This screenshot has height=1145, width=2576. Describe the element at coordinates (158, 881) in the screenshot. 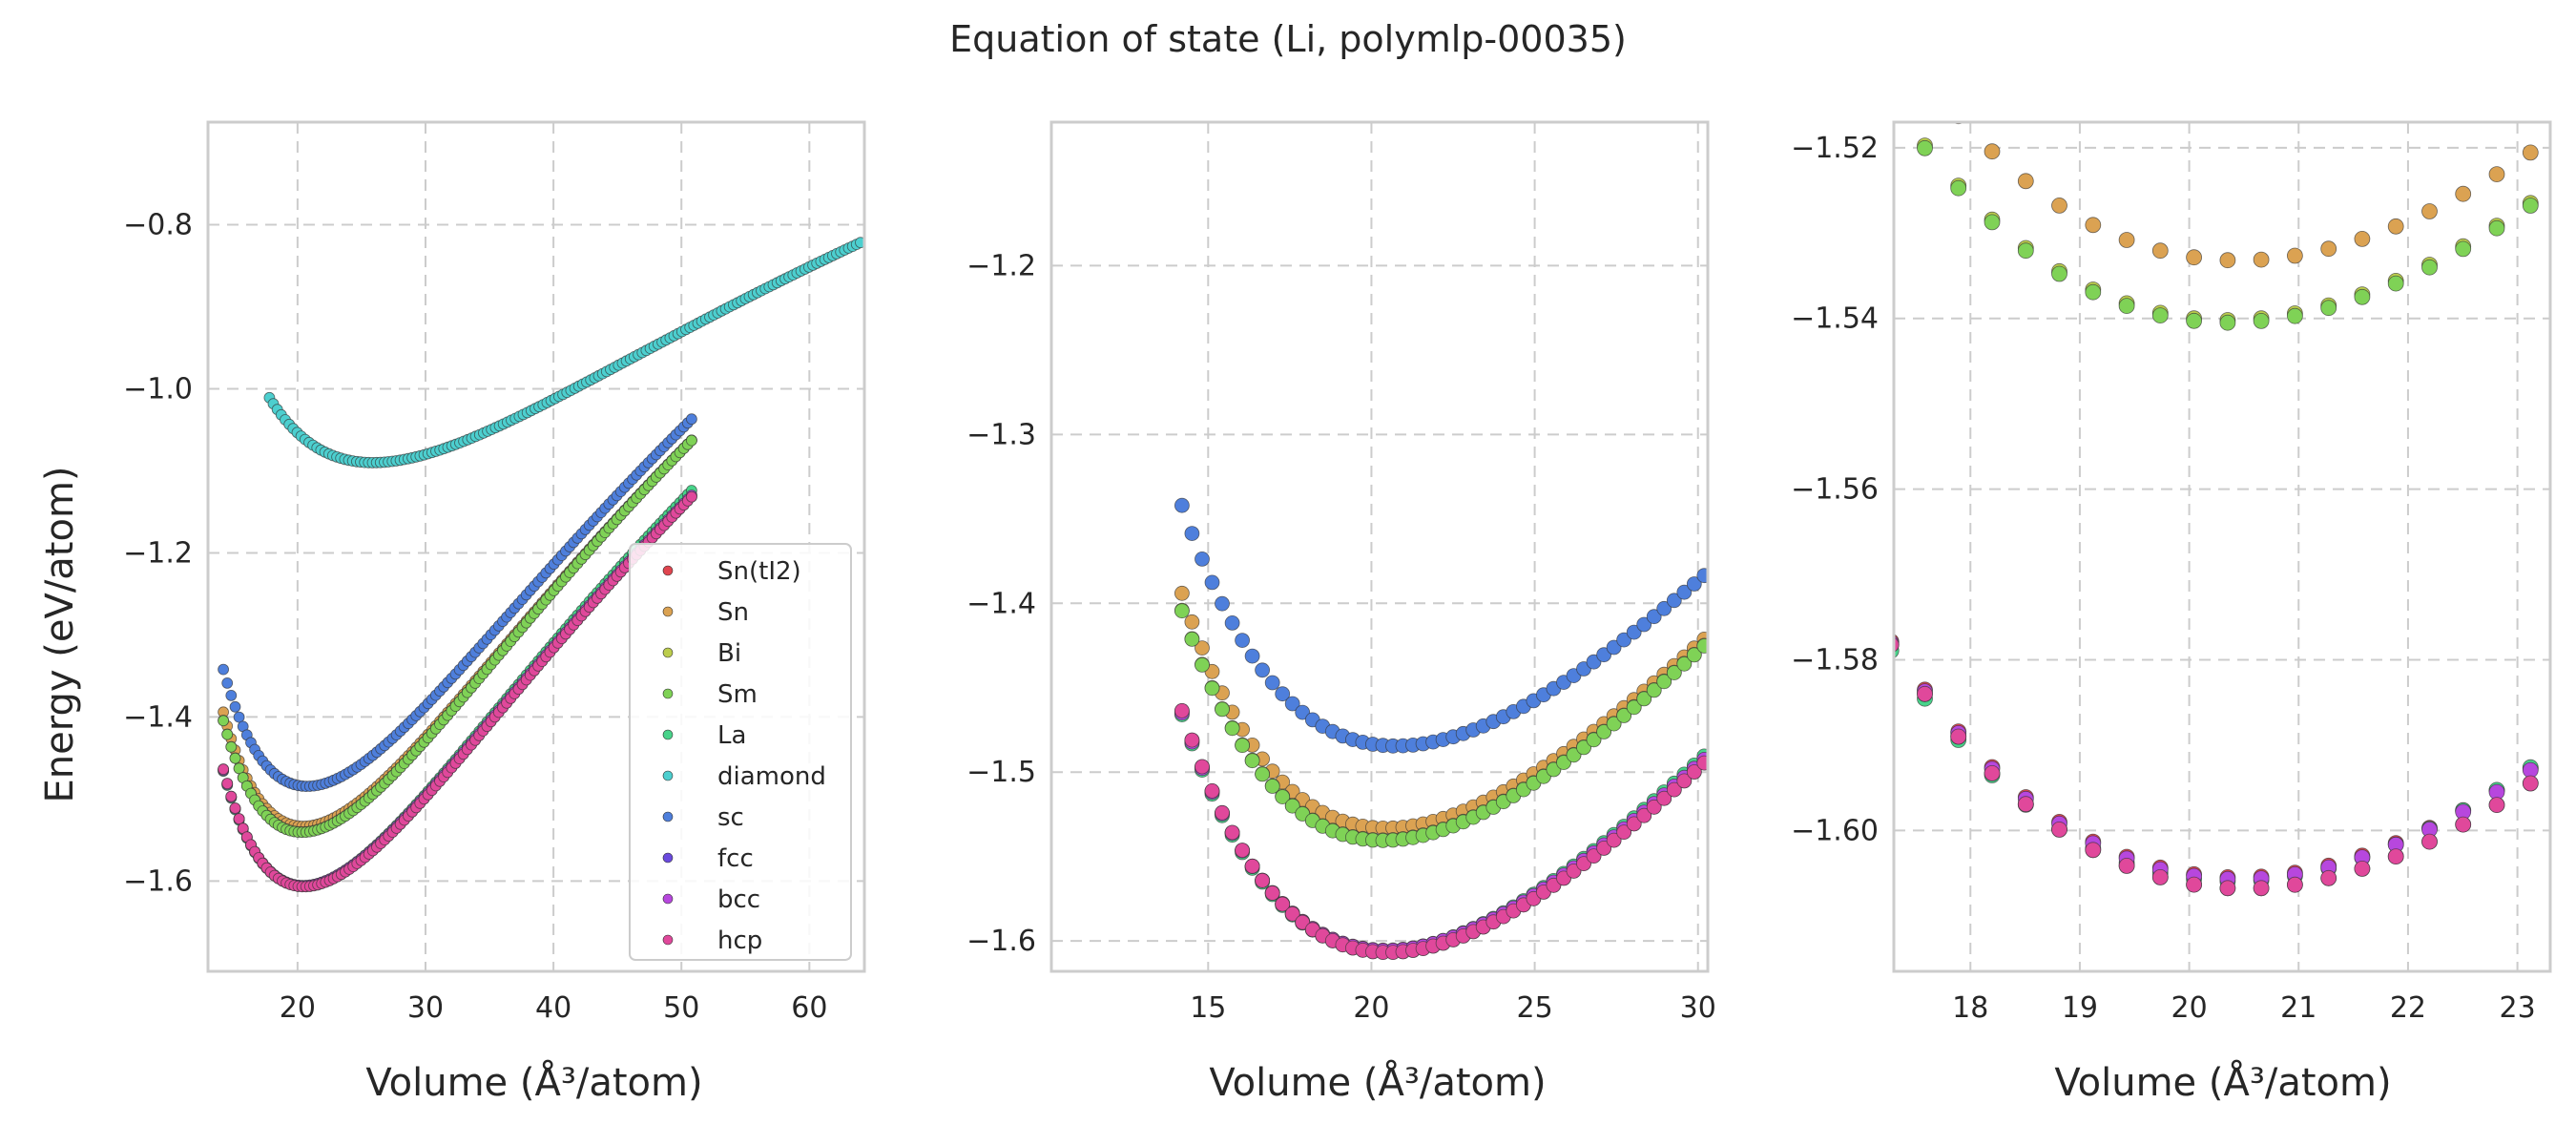

I see `y-tick-label: −1.6` at that location.